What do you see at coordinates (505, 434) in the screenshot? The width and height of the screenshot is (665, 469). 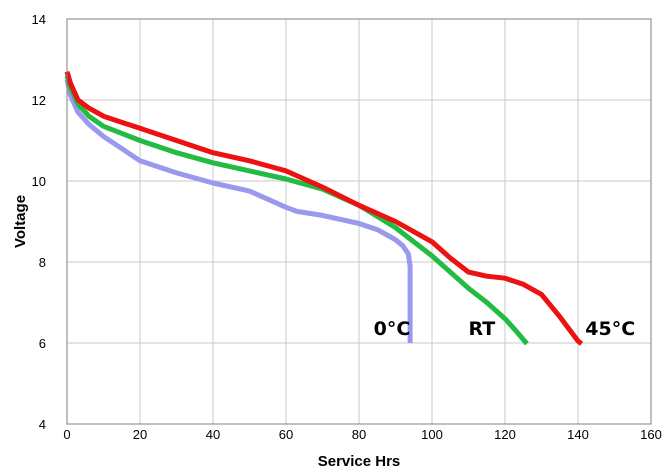 I see `x-tick-label: 120` at bounding box center [505, 434].